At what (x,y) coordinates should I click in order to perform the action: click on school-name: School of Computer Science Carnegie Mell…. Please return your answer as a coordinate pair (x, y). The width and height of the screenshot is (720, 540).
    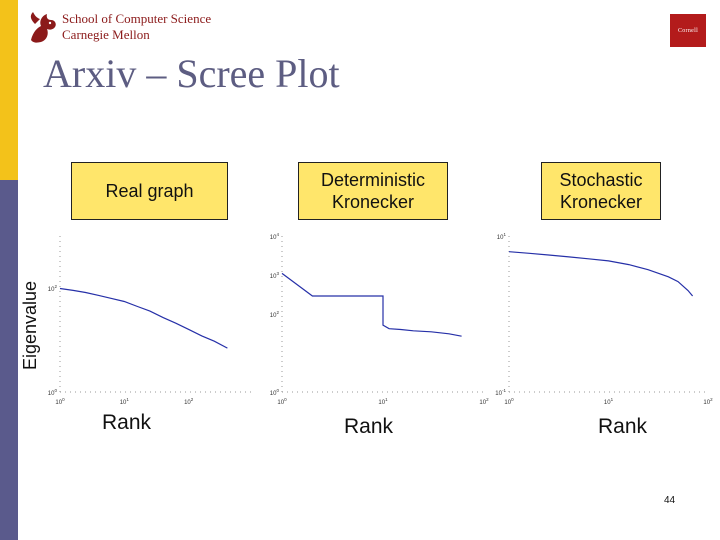
    Looking at the image, I should click on (136, 27).